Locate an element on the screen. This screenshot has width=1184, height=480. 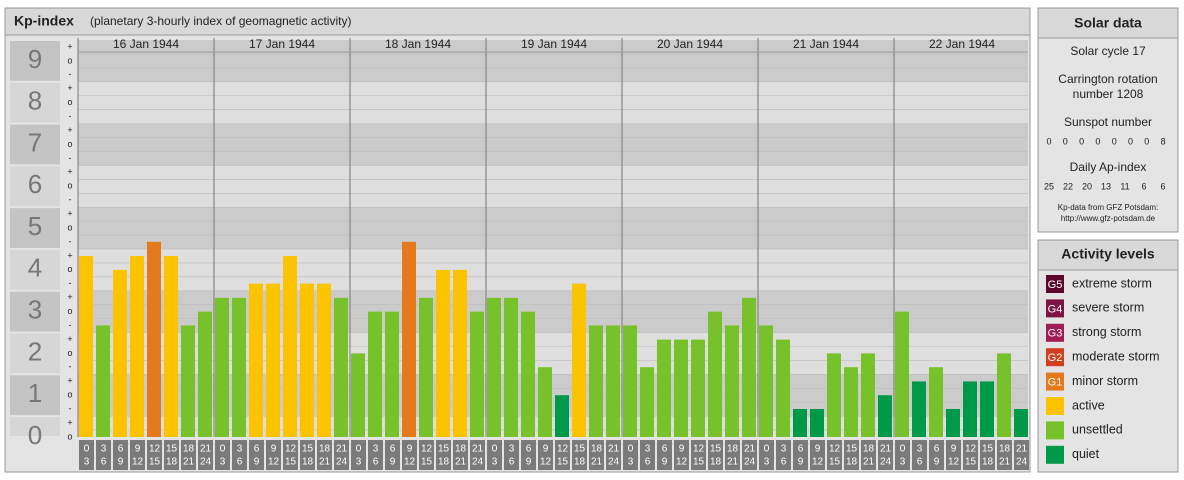
chart-title: Kp-index is located at coordinates (44, 21).